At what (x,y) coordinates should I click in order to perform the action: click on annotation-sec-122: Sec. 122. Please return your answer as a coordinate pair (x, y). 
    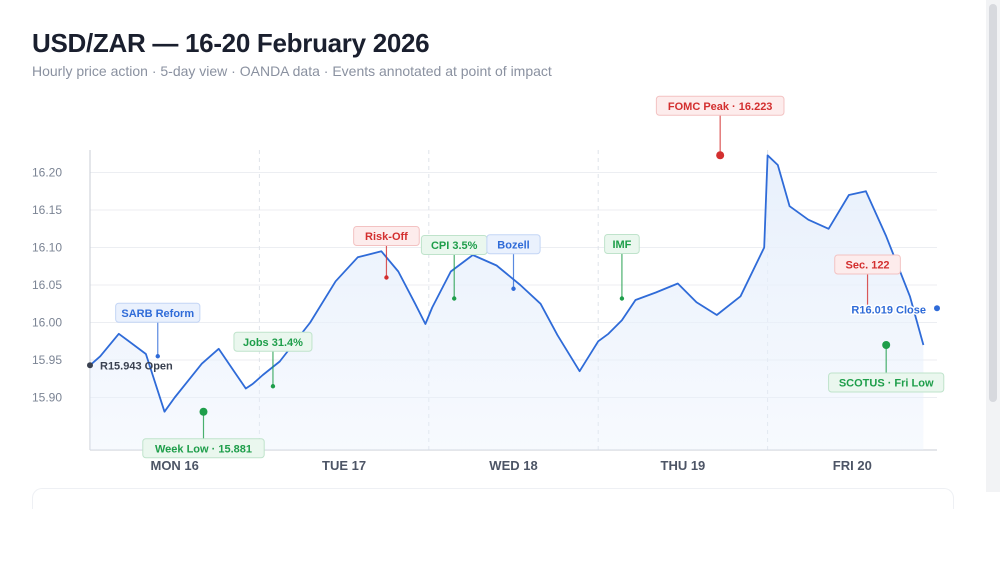
    Looking at the image, I should click on (867, 283).